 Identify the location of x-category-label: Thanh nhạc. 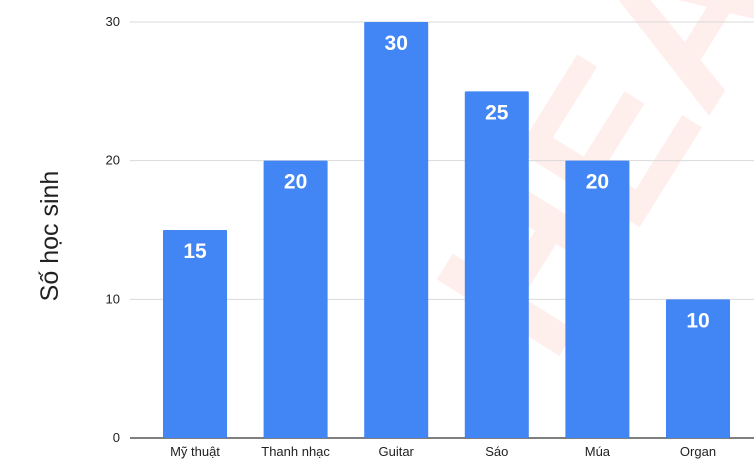
(295, 451).